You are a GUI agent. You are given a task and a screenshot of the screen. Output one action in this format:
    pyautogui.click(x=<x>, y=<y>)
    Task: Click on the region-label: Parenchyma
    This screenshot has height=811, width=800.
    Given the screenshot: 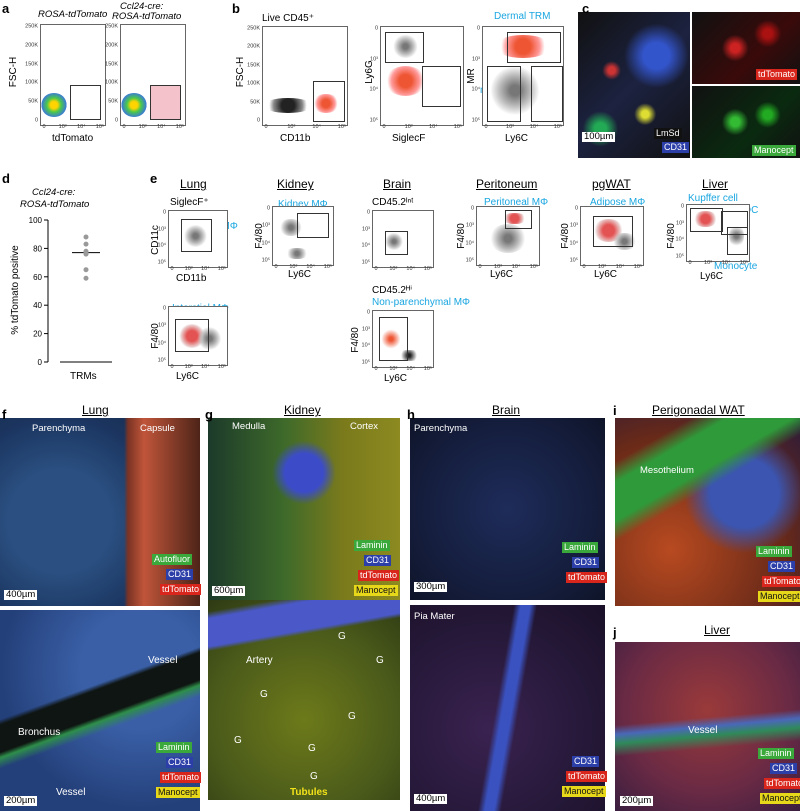 What is the action you would take?
    pyautogui.click(x=59, y=428)
    